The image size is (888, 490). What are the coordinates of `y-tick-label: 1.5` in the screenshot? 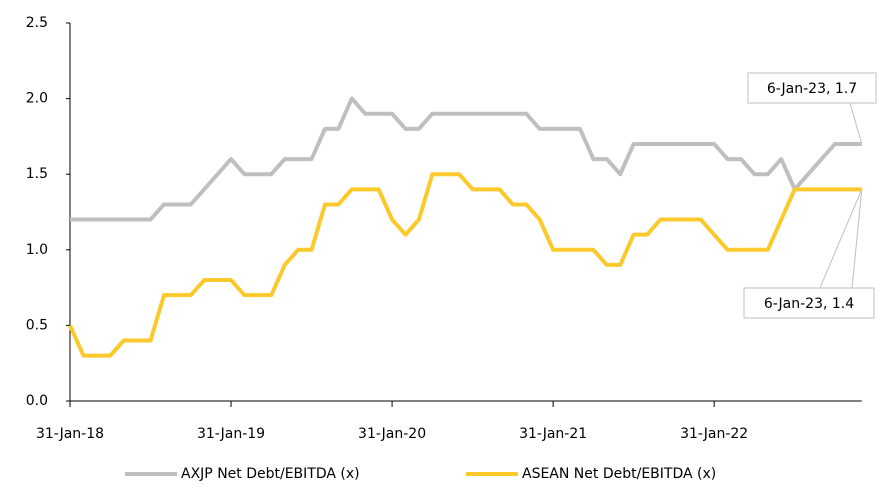 It's located at (37, 174).